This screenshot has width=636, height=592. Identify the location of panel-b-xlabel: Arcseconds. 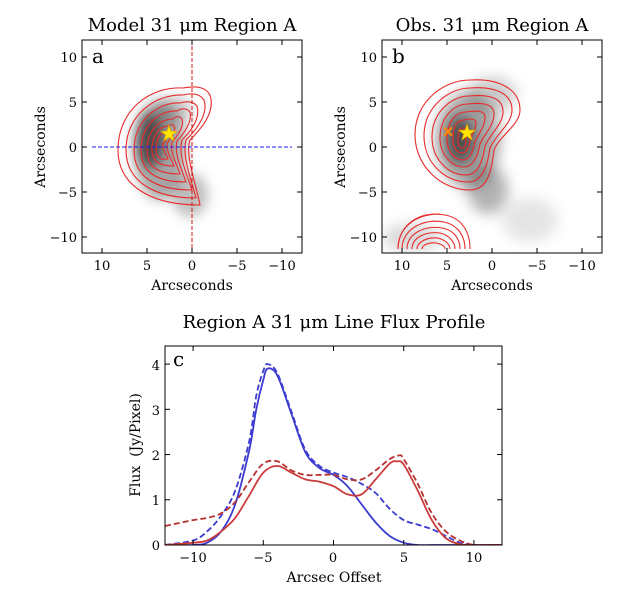
(491, 286).